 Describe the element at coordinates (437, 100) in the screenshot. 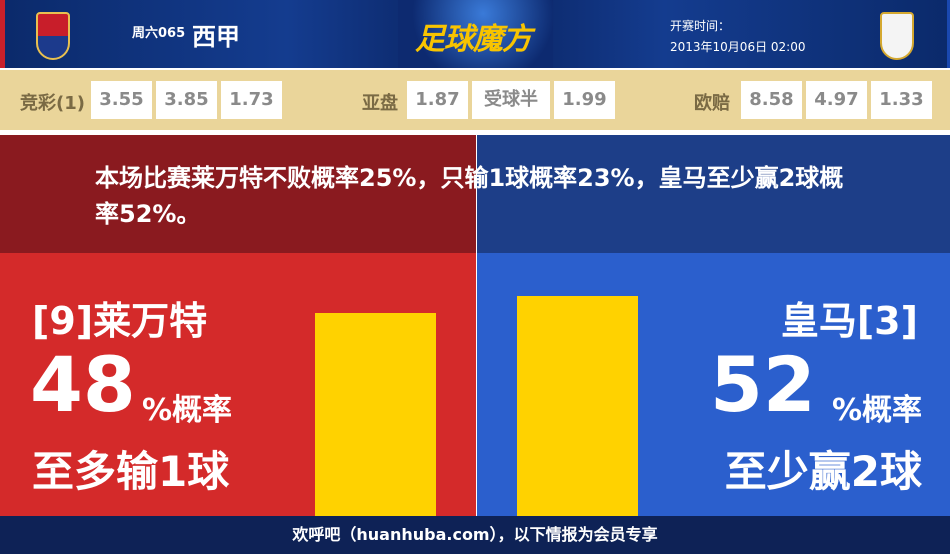

I see `odds-value: 1.87` at that location.